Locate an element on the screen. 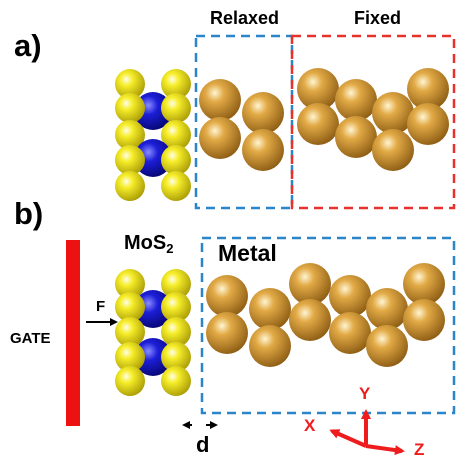 The width and height of the screenshot is (462, 461). axis-x-arrow is located at coordinates (348, 438).